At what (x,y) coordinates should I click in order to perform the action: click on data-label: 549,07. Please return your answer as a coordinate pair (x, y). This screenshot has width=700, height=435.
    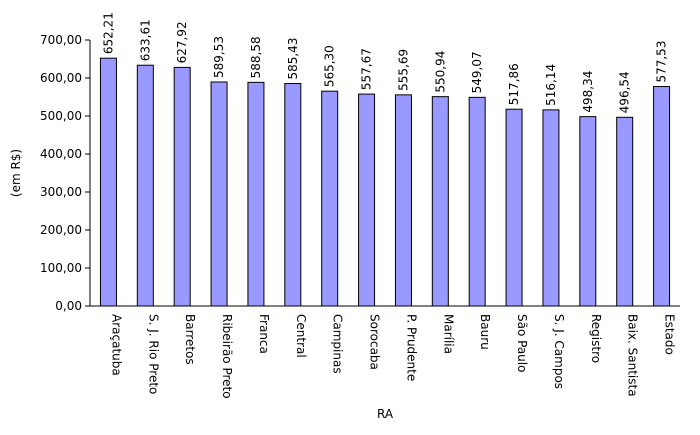
    Looking at the image, I should click on (477, 72).